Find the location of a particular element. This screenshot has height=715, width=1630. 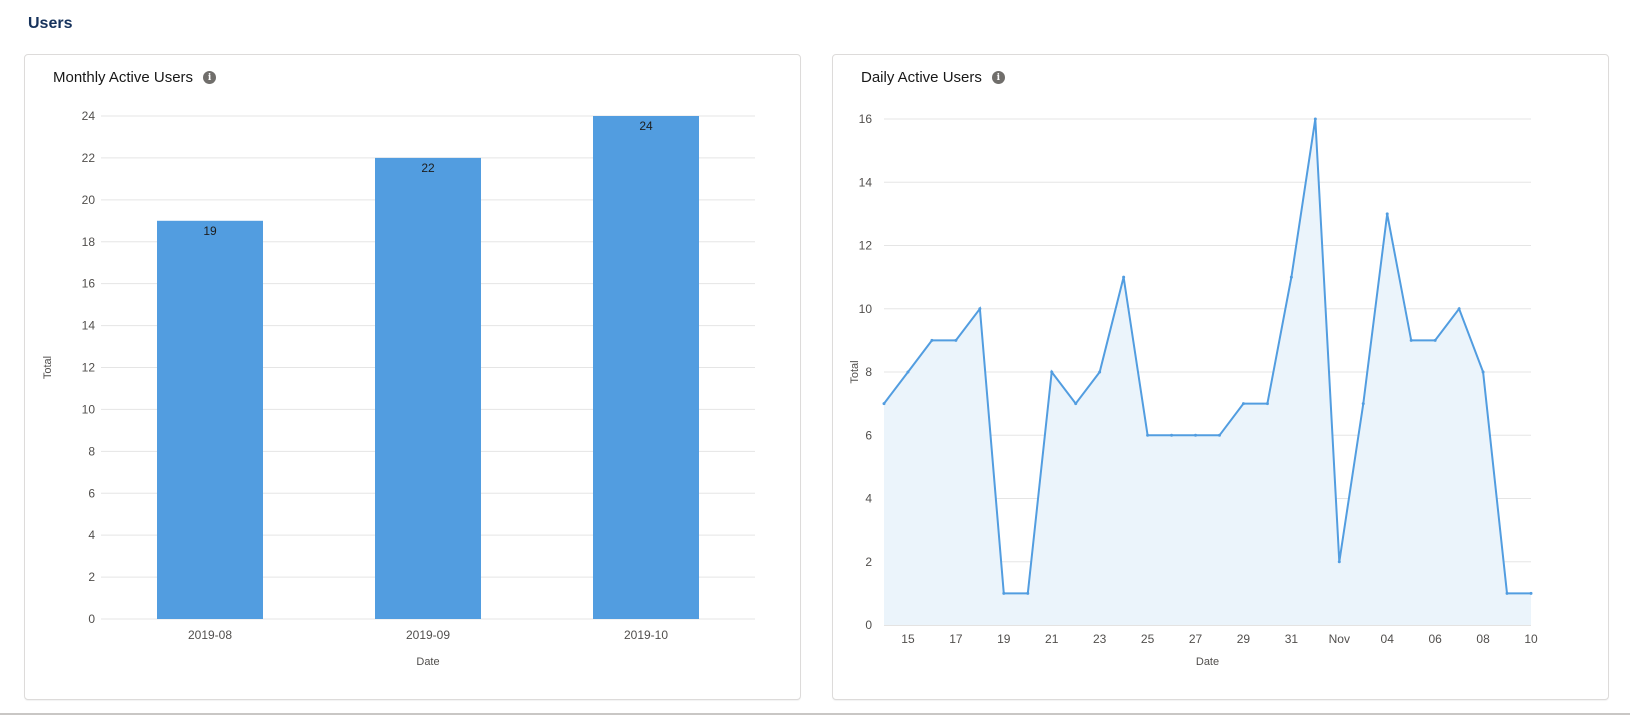

data-label: 19 is located at coordinates (210, 231).